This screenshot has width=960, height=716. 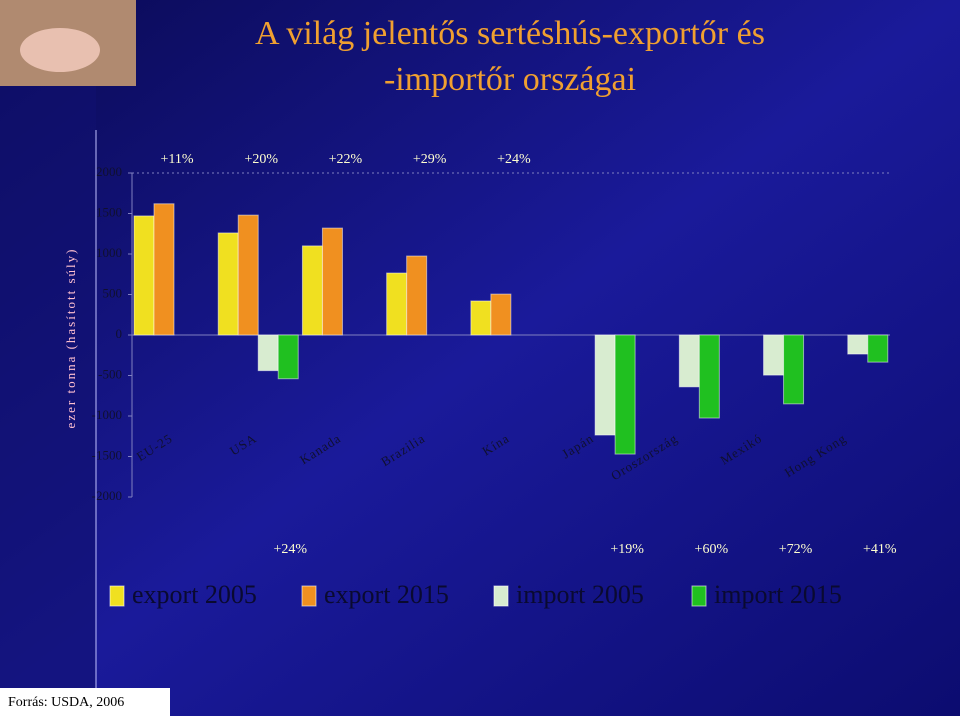 I want to click on y-tick-label: 1000, so click(x=109, y=252).